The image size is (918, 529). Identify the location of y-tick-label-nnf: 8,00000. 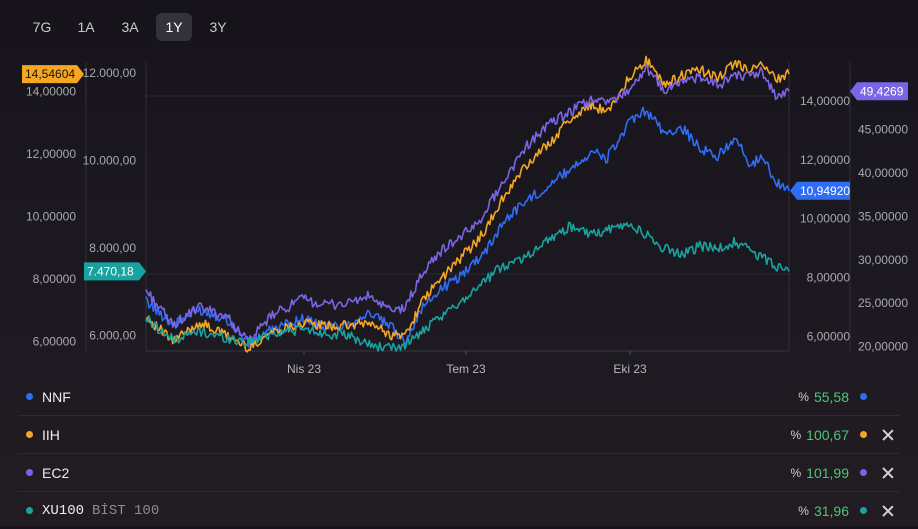
(829, 278).